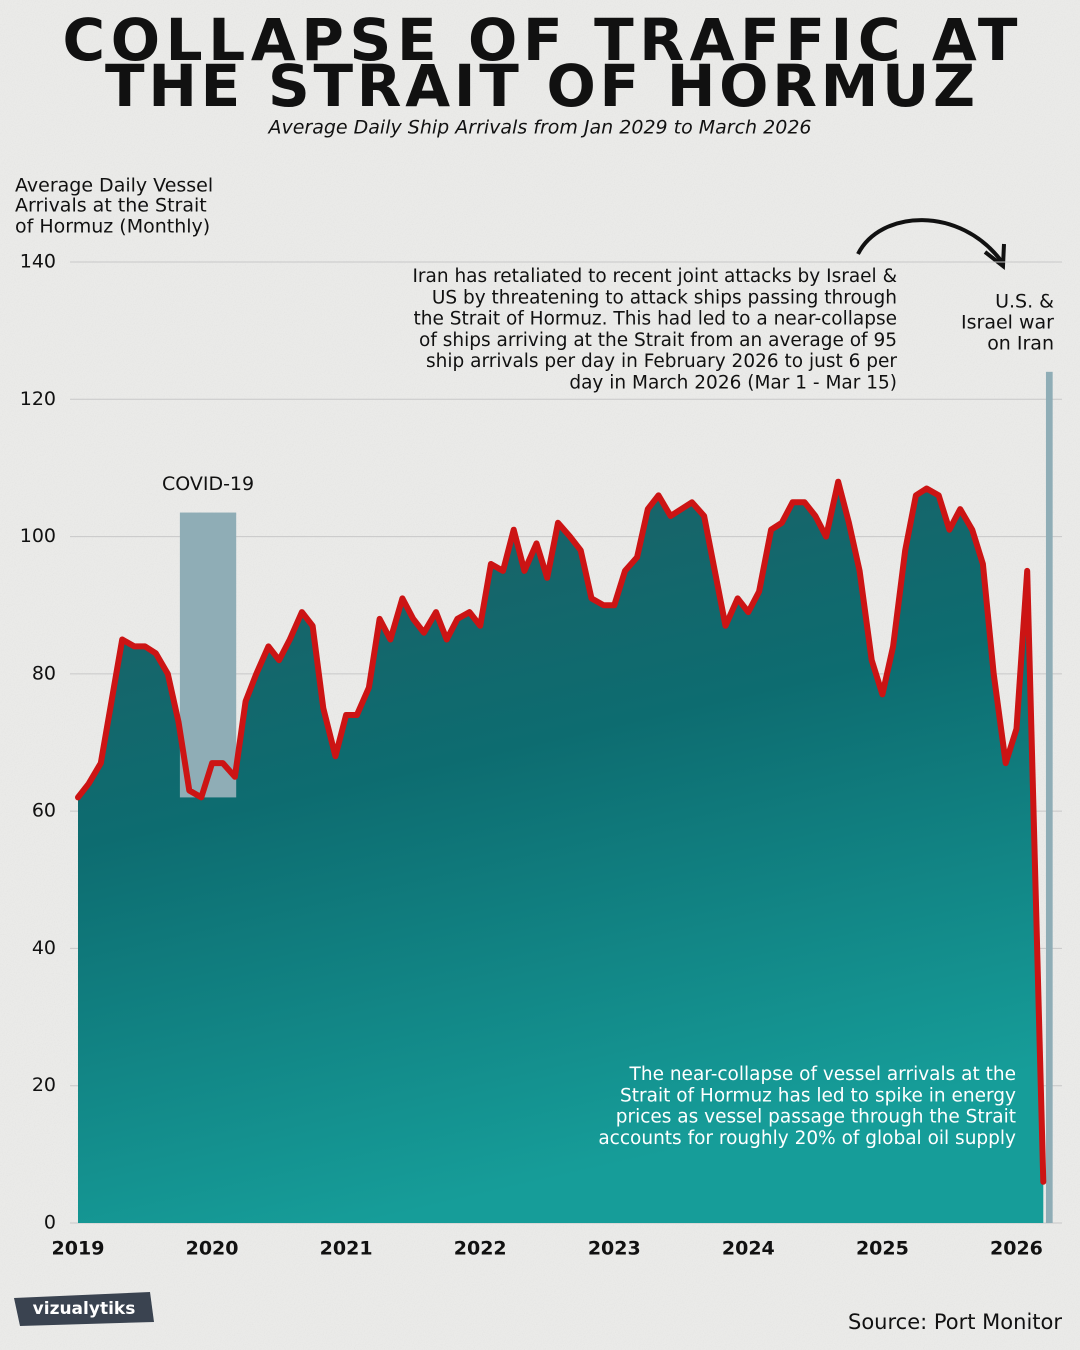 Image resolution: width=1080 pixels, height=1350 pixels. Describe the element at coordinates (44, 1085) in the screenshot. I see `y-tick-label: 20` at that location.